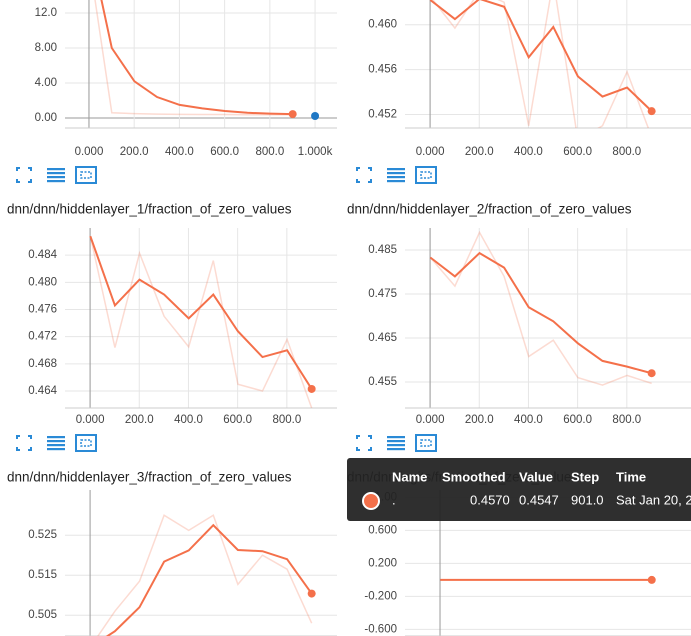 The width and height of the screenshot is (691, 636). What do you see at coordinates (42, 255) in the screenshot?
I see `y-tick-label: 0.484` at bounding box center [42, 255].